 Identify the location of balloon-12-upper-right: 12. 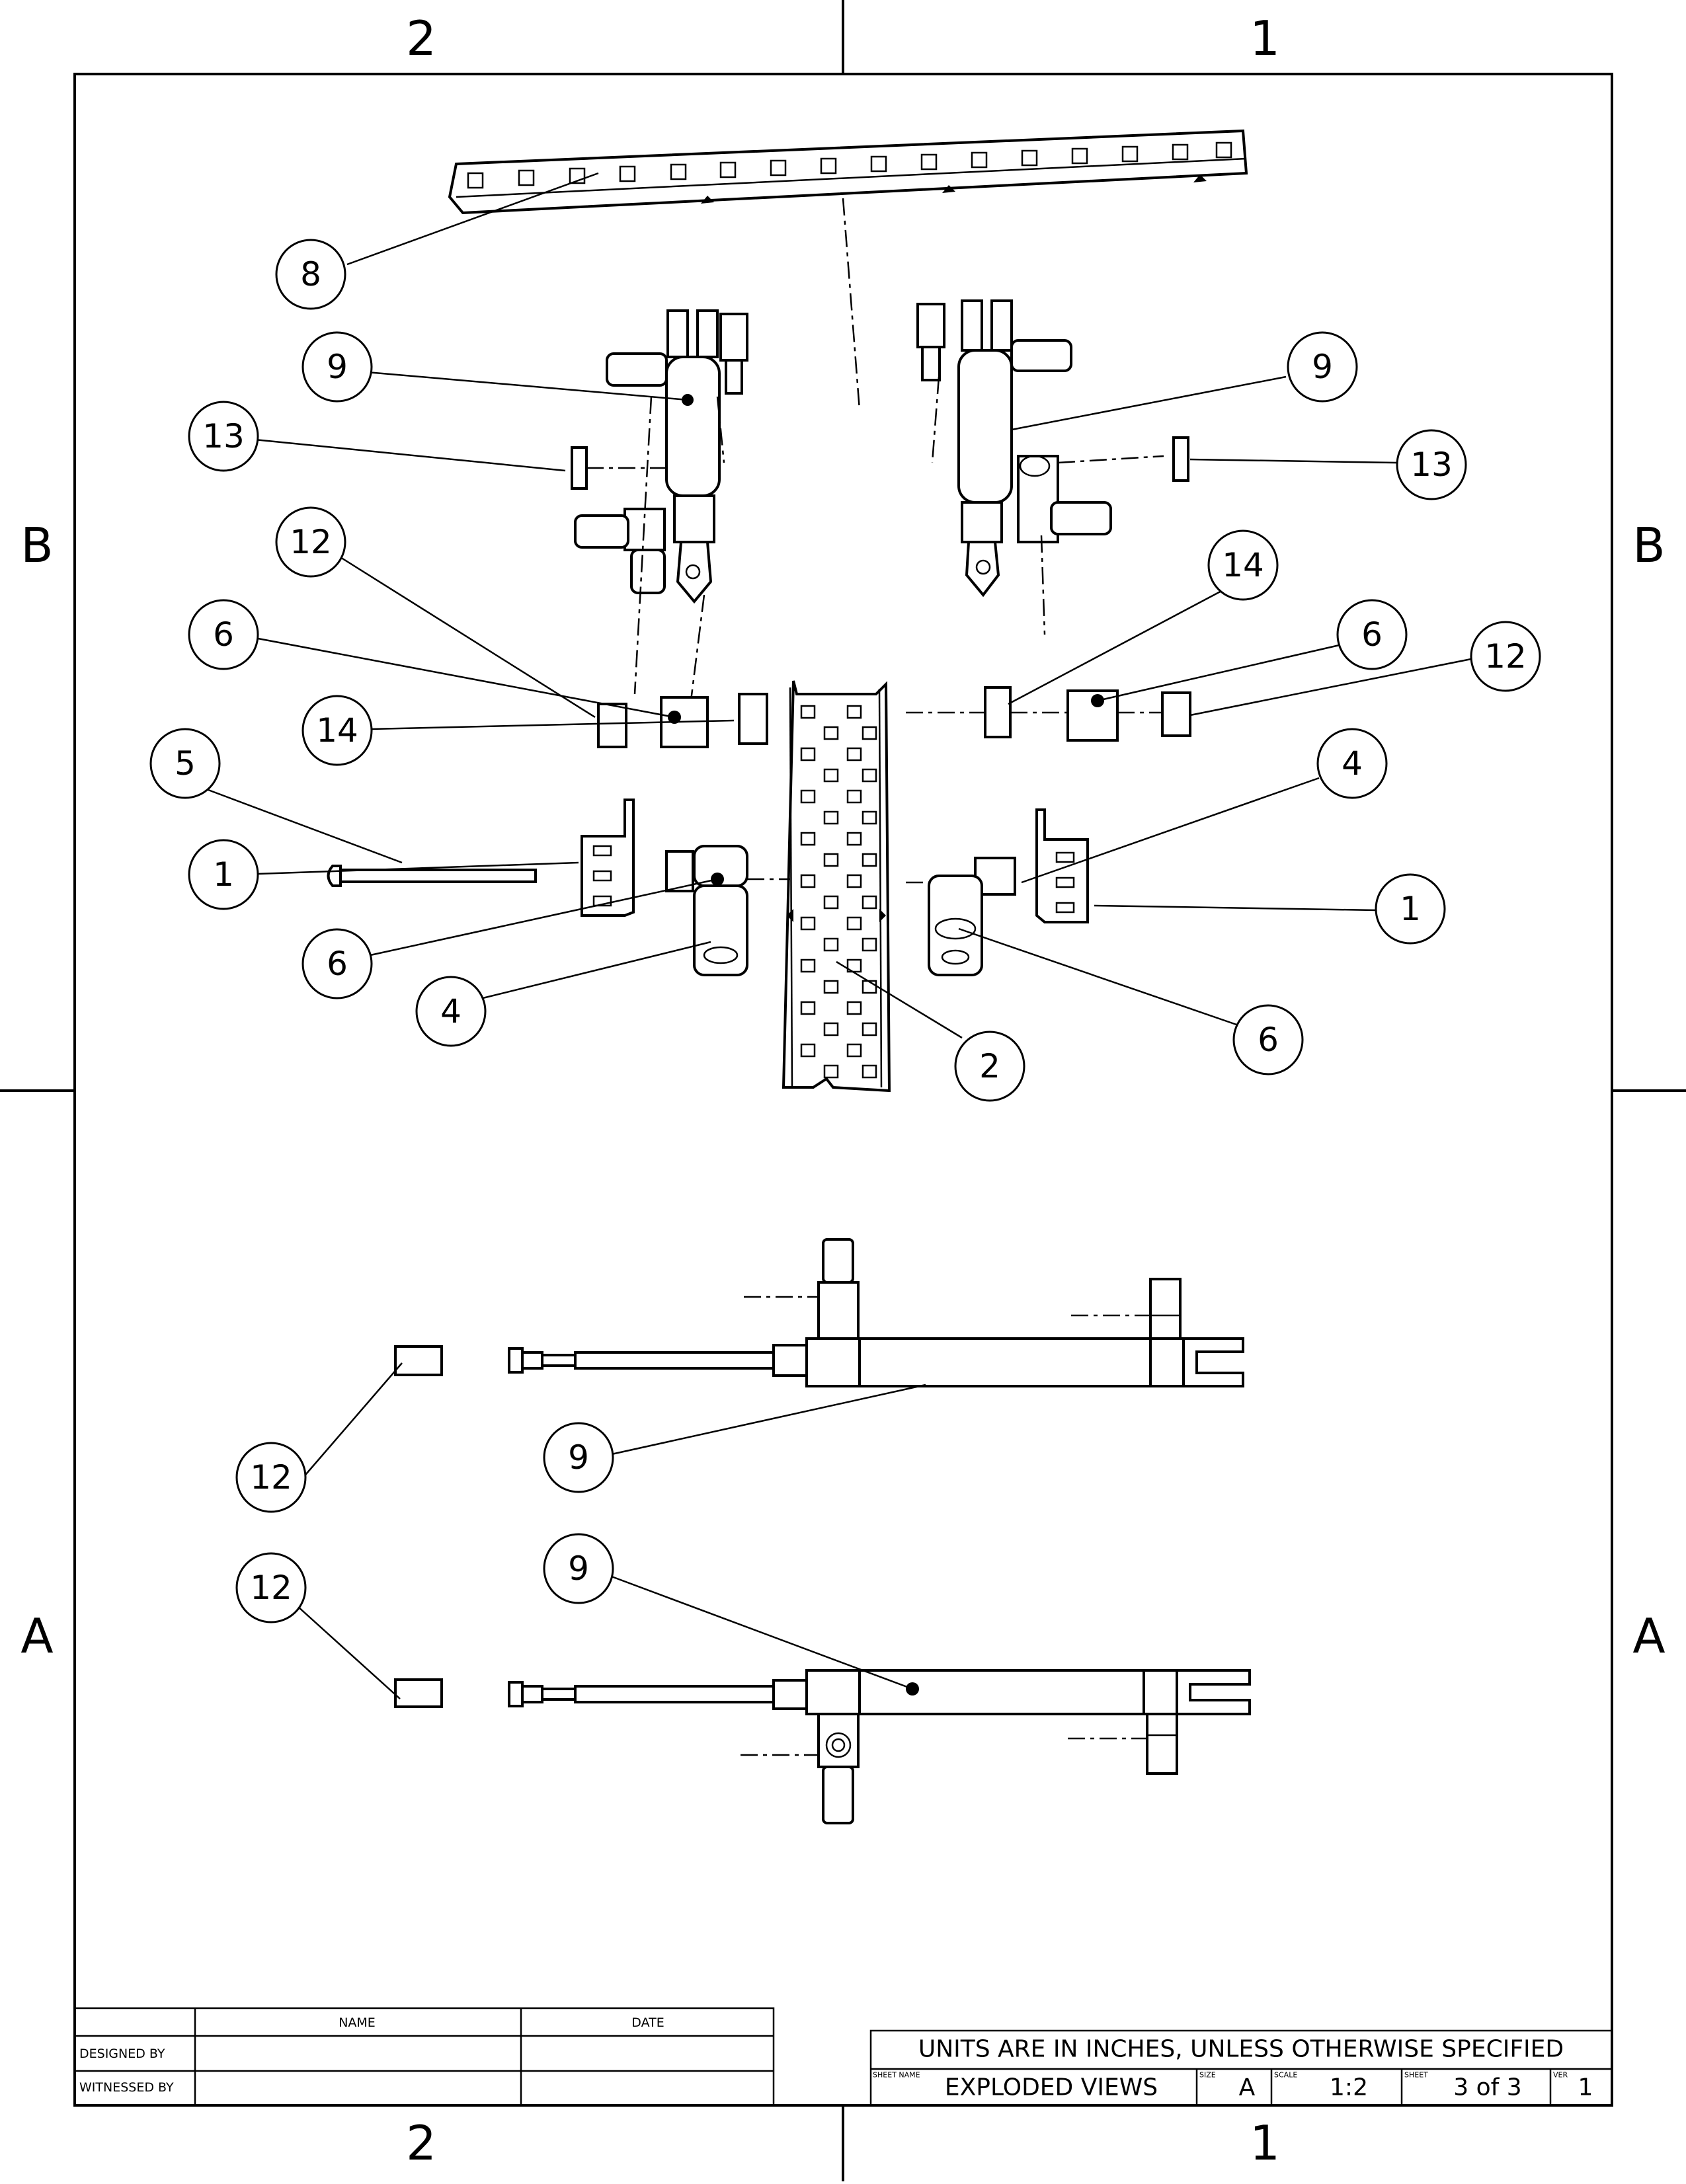
(1505, 656).